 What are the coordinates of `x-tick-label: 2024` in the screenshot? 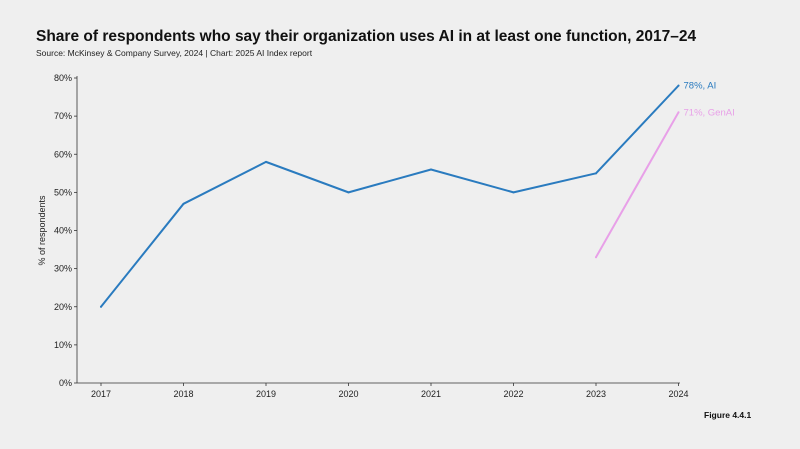 It's located at (678, 394).